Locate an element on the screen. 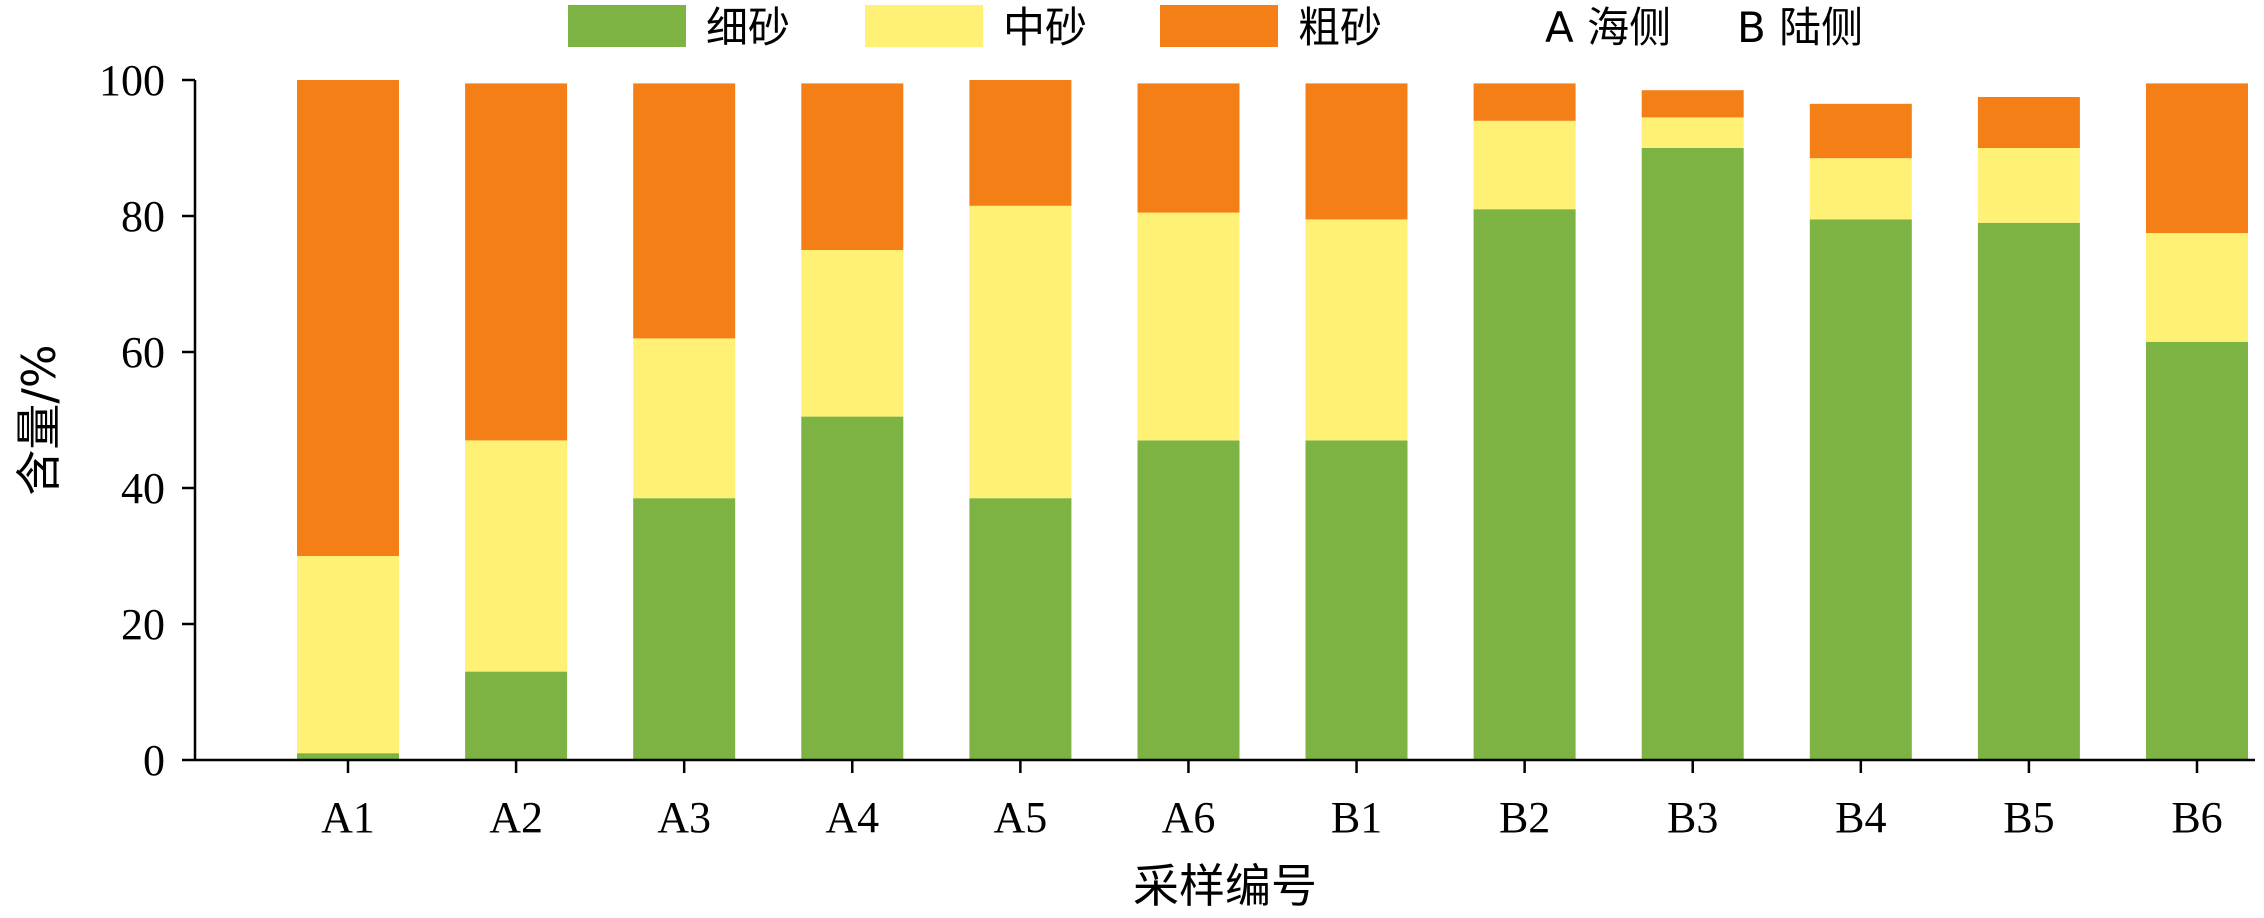 The width and height of the screenshot is (2264, 918). x-tick-label: A6 is located at coordinates (1189, 817).